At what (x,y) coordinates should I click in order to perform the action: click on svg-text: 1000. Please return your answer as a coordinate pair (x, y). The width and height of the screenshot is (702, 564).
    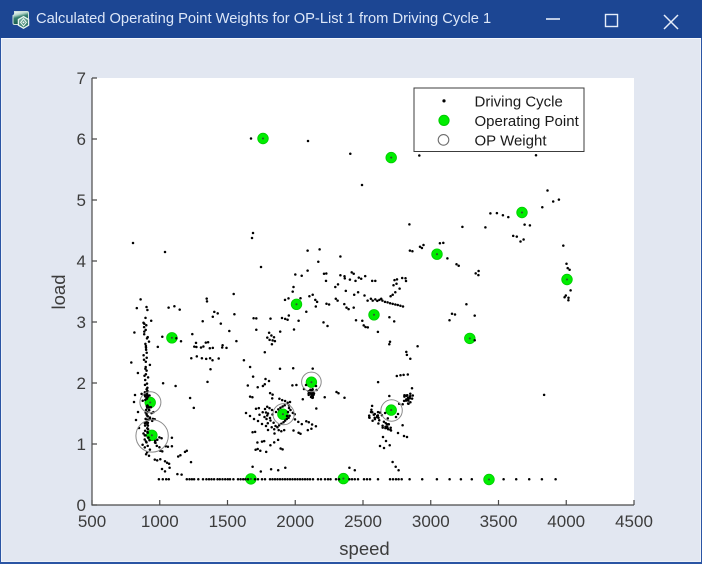
    Looking at the image, I should click on (160, 521).